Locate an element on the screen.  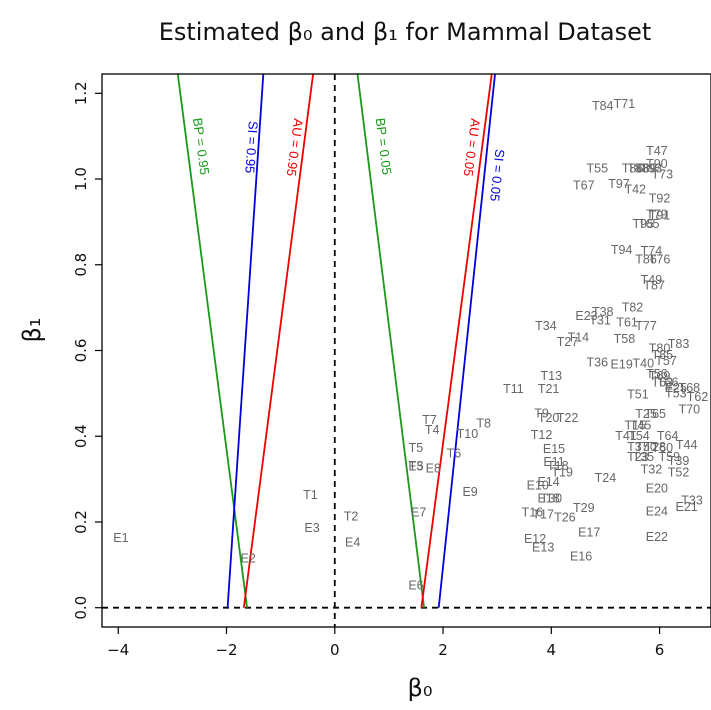
point-label: T9 is located at coordinates (541, 414).